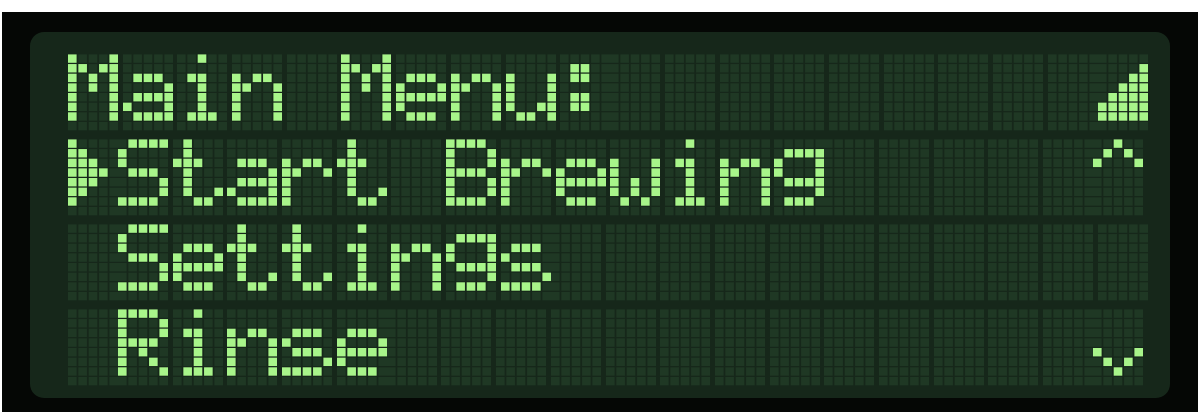 This screenshot has height=414, width=1202. I want to click on menu-item-label: Settings, so click(334, 263).